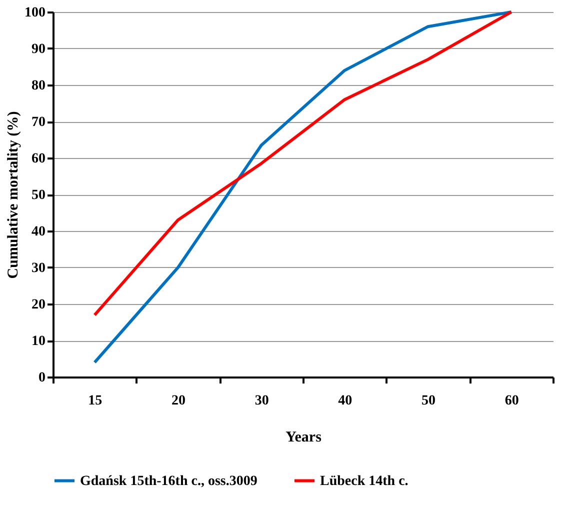 The height and width of the screenshot is (506, 586). What do you see at coordinates (345, 401) in the screenshot?
I see `x-tick-label: 40` at bounding box center [345, 401].